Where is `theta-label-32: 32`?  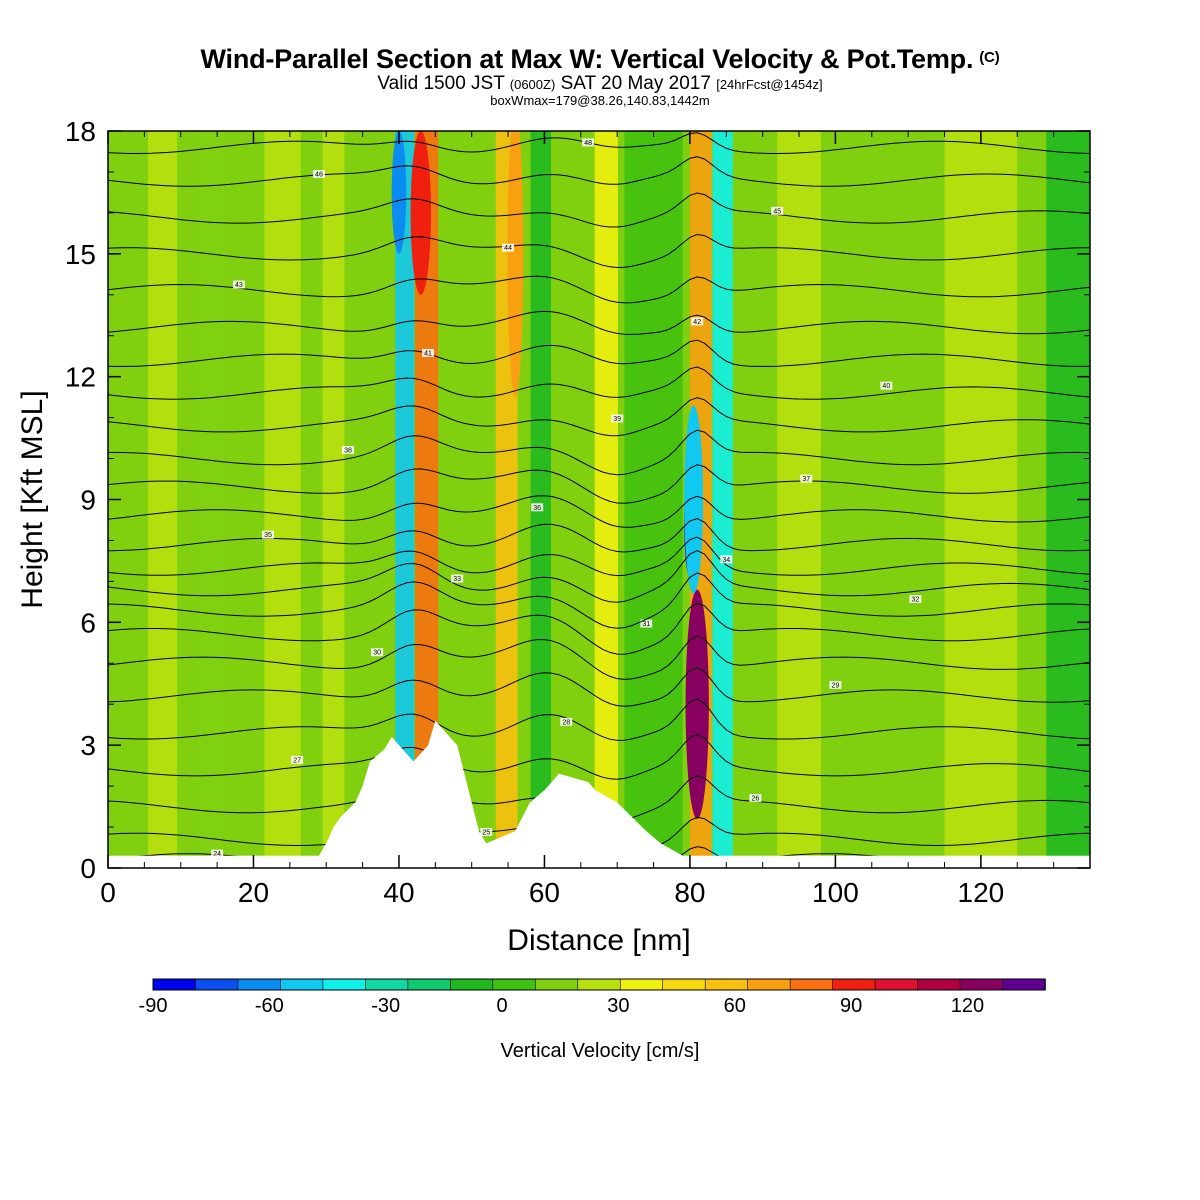 theta-label-32: 32 is located at coordinates (915, 598).